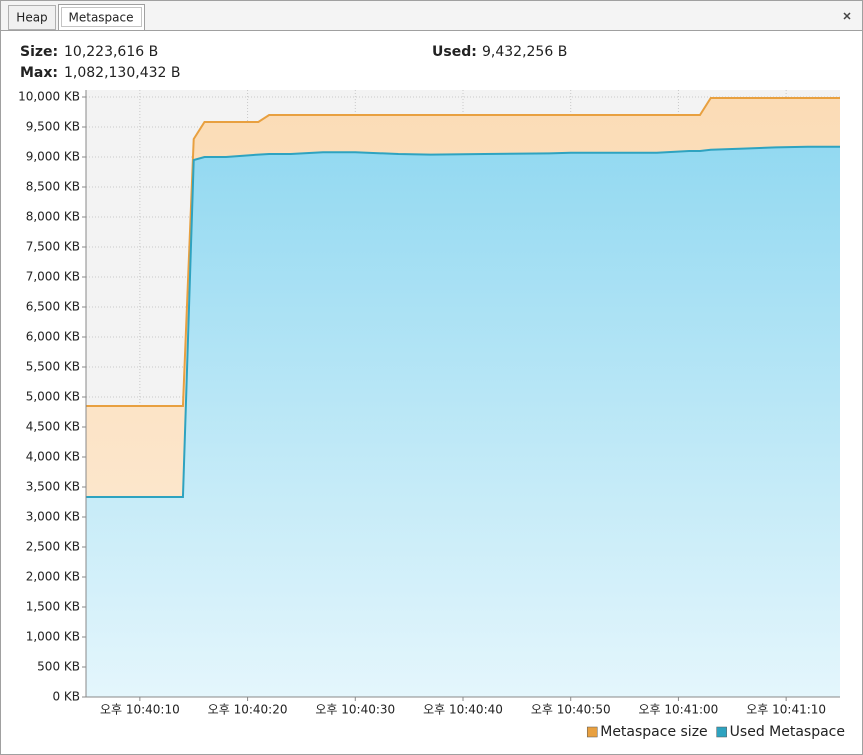  What do you see at coordinates (53, 397) in the screenshot?
I see `y-tick-label: 5,000 KB` at bounding box center [53, 397].